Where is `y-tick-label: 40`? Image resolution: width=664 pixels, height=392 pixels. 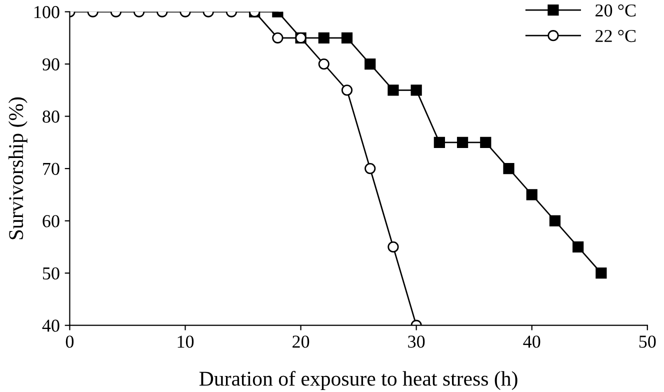 y-tick-label: 40 is located at coordinates (51, 326).